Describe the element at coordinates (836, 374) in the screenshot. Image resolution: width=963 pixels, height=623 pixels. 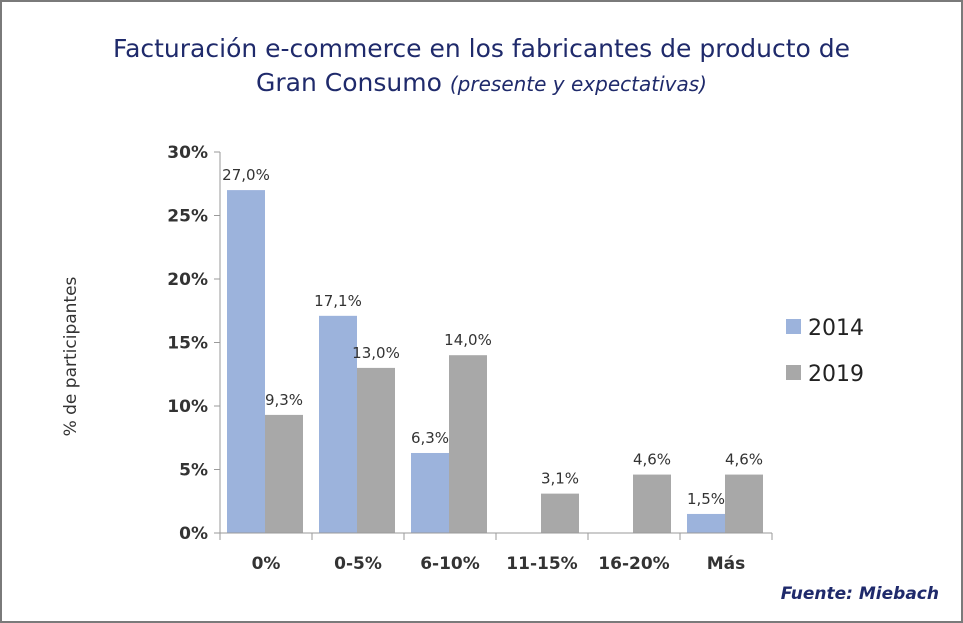
I see `legend-label-2019: 2019` at that location.